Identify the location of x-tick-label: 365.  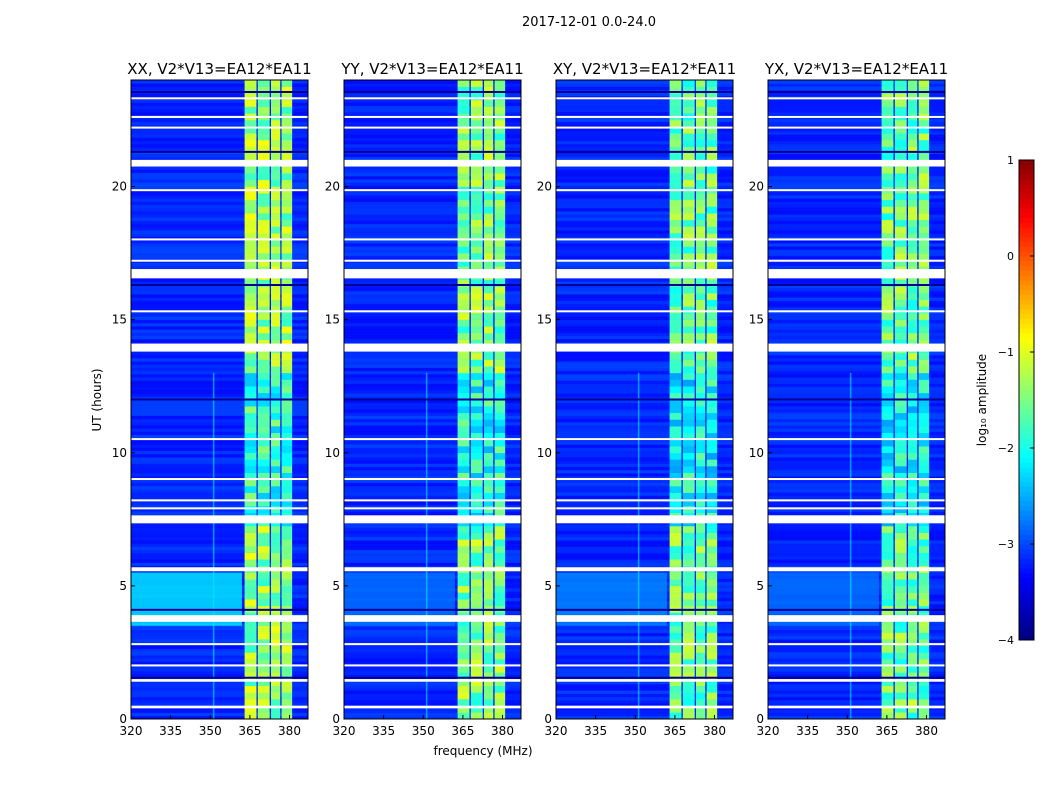
(249, 731).